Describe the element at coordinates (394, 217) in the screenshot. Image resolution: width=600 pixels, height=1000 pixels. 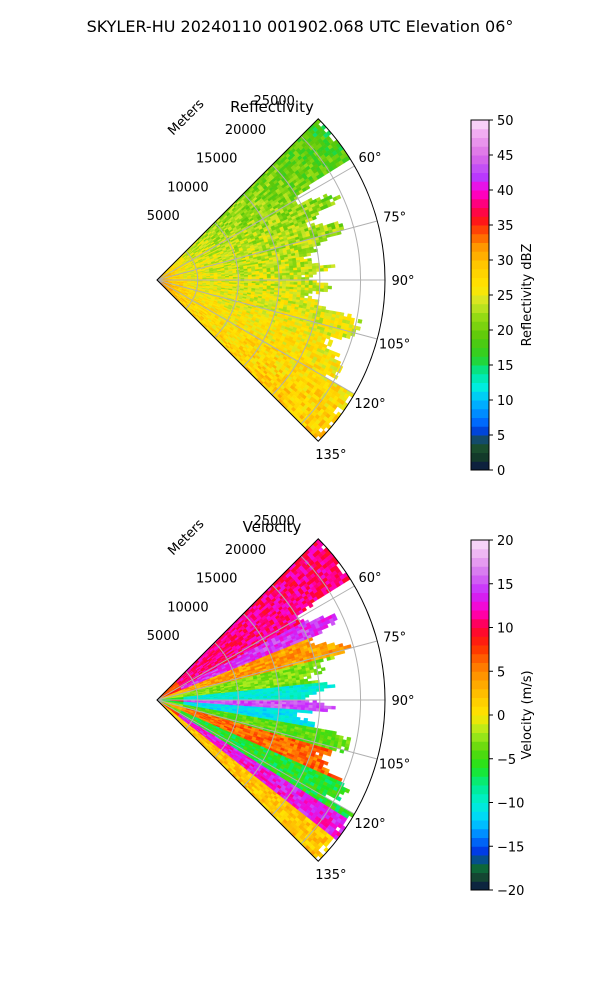
I see `azimuth-tick-label: 75°` at that location.